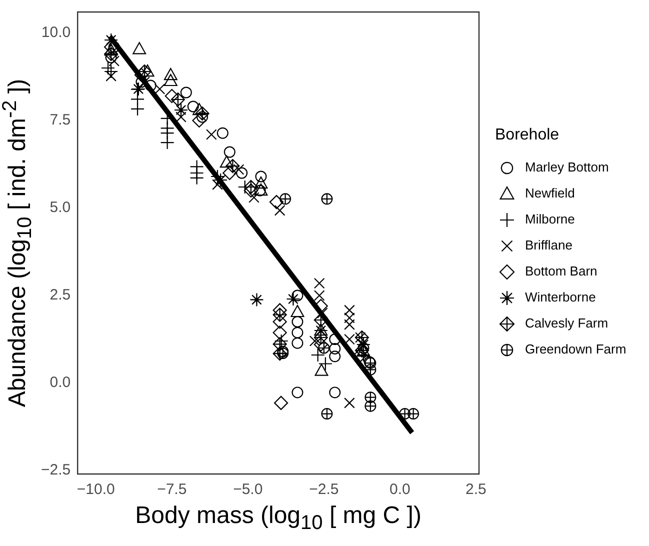 The height and width of the screenshot is (546, 649). What do you see at coordinates (278, 518) in the screenshot?
I see `x-axis-title: Body mass (log$_{10}$ [ mg C ])` at bounding box center [278, 518].